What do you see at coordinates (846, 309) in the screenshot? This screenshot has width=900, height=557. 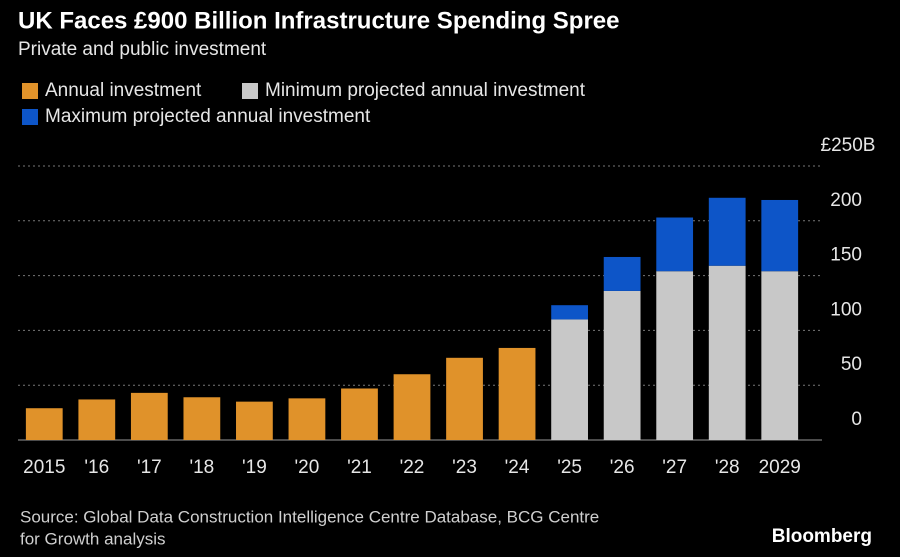 I see `y-tick-label: 100` at bounding box center [846, 309].